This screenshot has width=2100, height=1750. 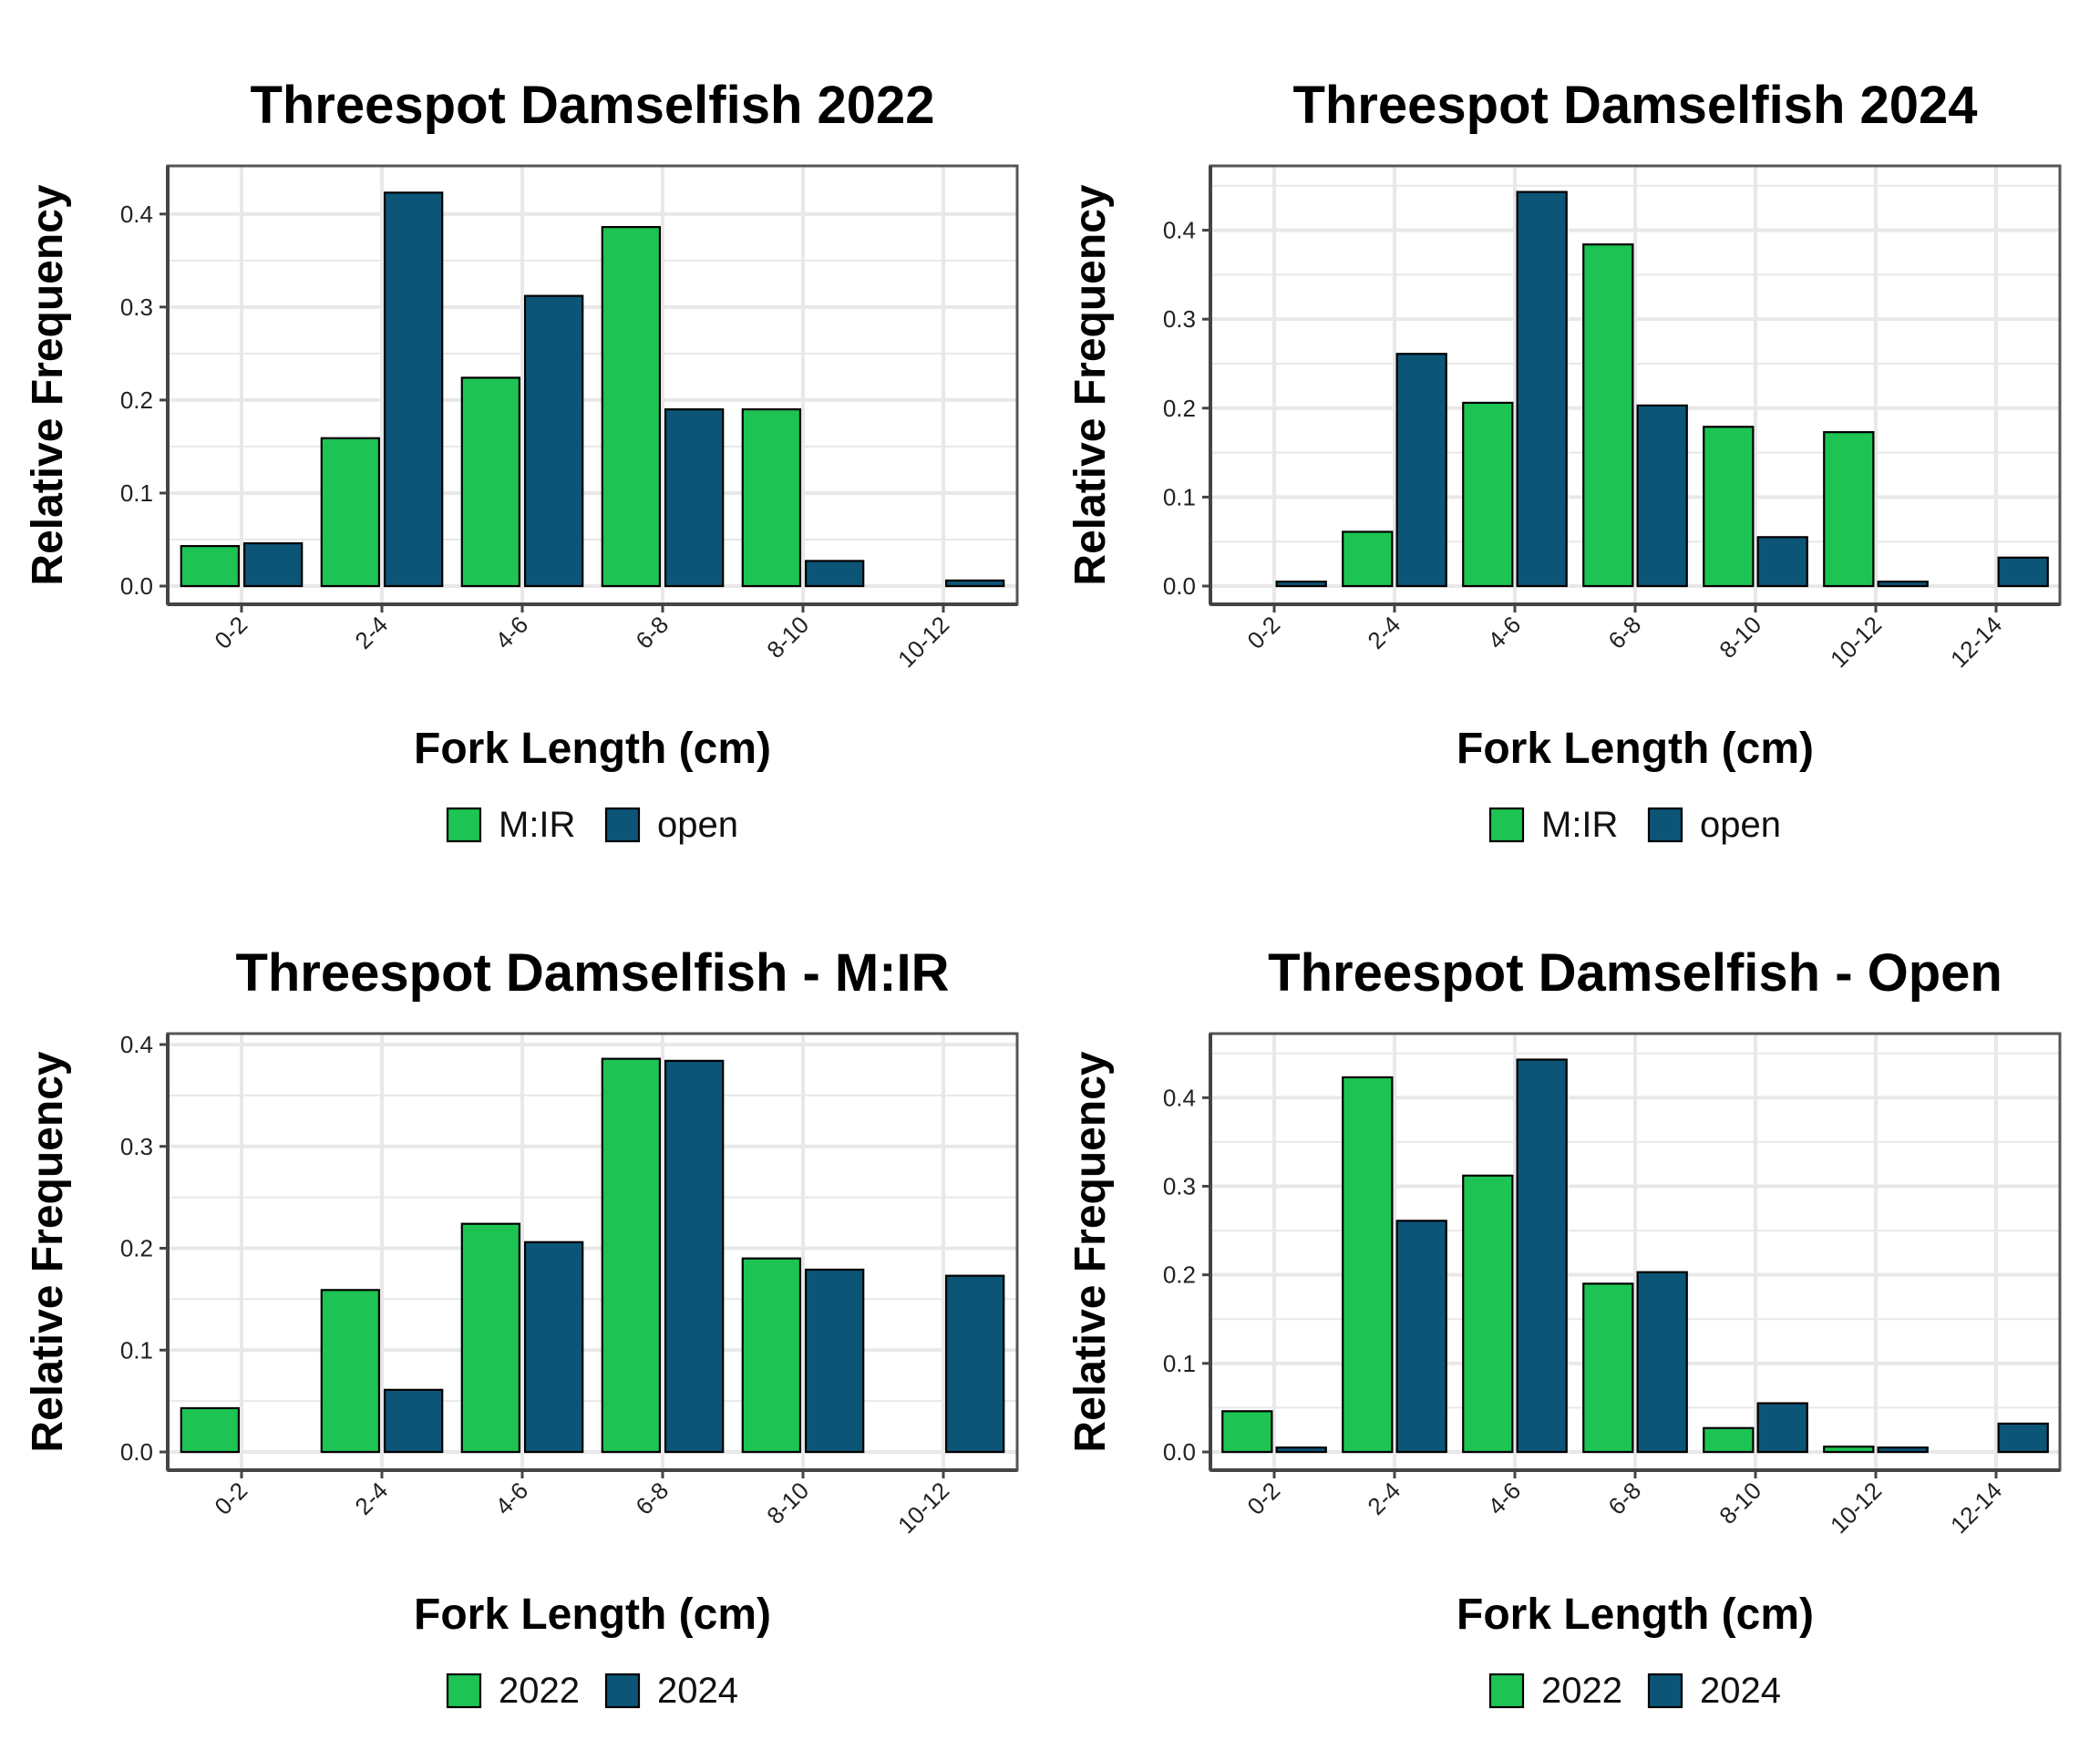 I want to click on plot-background, so click(x=593, y=1252).